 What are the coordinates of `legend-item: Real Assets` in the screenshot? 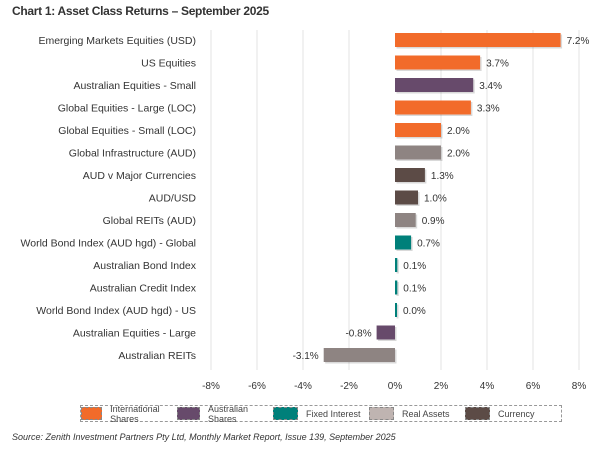 It's located at (417, 413).